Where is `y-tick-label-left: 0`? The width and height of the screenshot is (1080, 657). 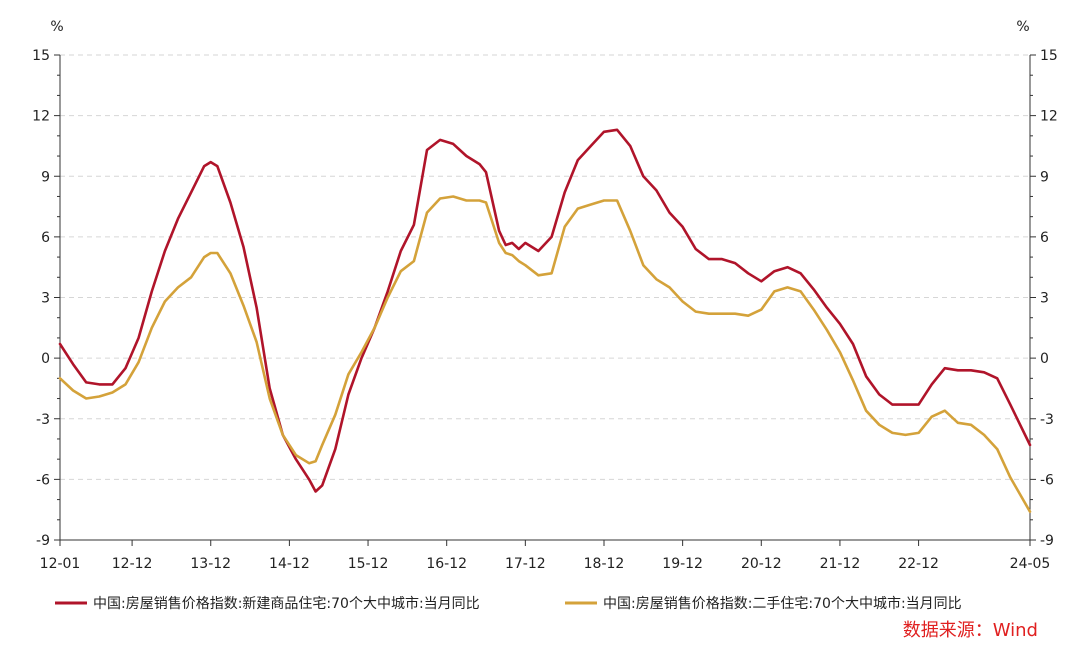
y-tick-label-left: 0 is located at coordinates (45, 359).